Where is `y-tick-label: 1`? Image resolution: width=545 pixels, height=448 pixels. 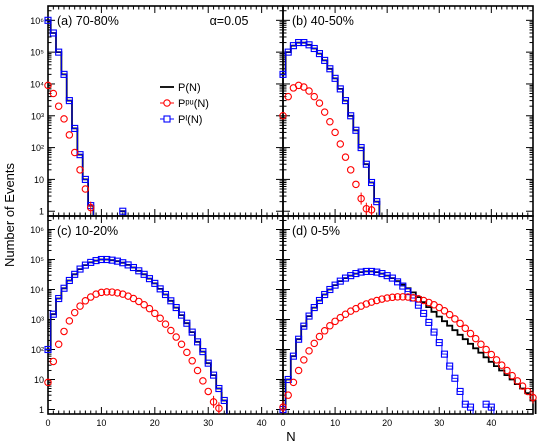 y-tick-label: 1 is located at coordinates (41, 212).